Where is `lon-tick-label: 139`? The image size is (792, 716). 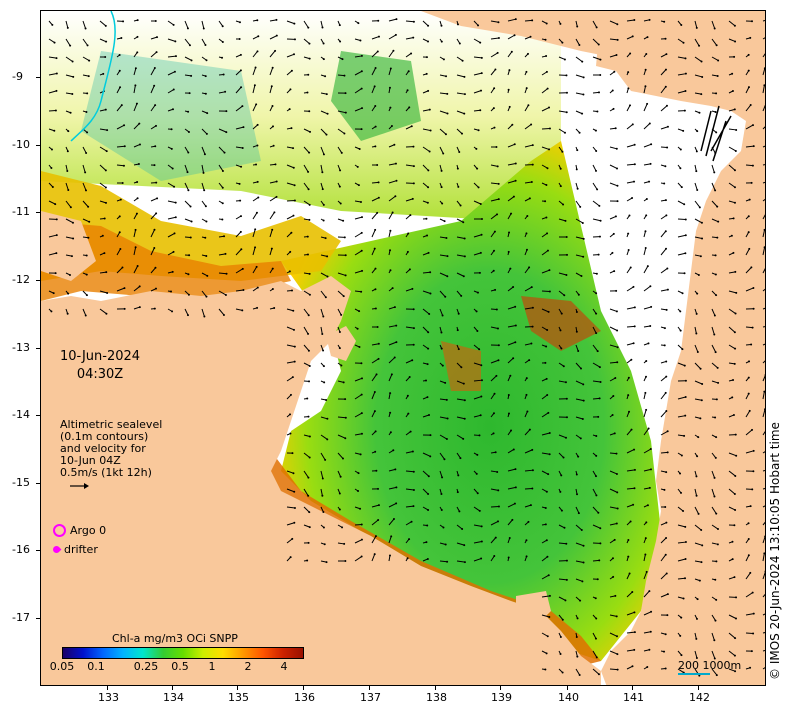
lon-tick-label: 139 is located at coordinates (501, 697).